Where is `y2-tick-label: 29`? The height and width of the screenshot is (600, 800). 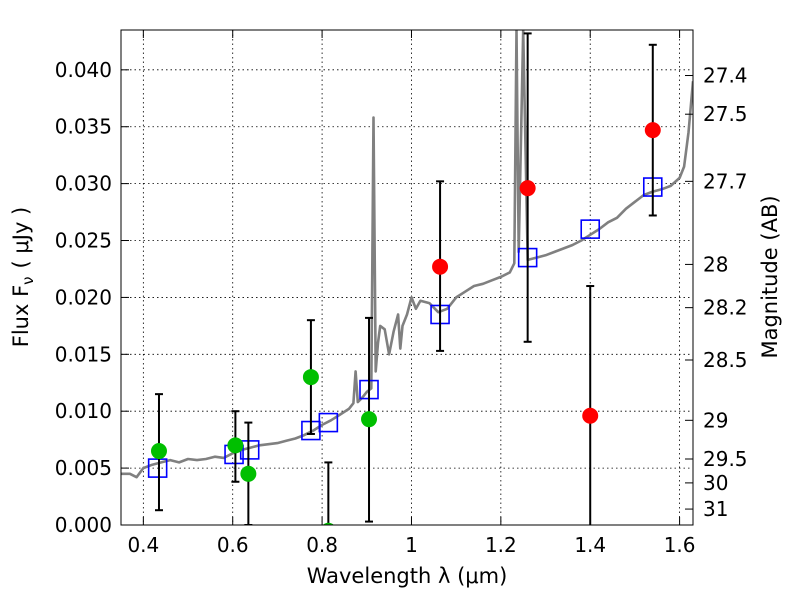 y2-tick-label: 29 is located at coordinates (715, 420).